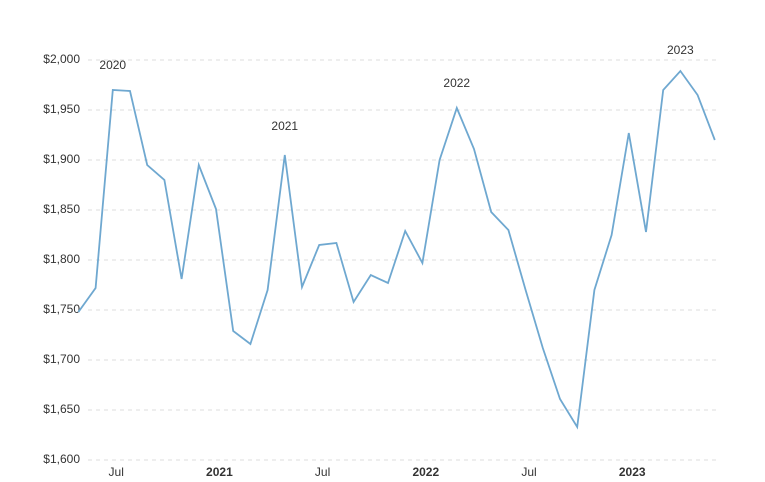 This screenshot has width=765, height=482. What do you see at coordinates (632, 472) in the screenshot?
I see `x-tick-label: 2023` at bounding box center [632, 472].